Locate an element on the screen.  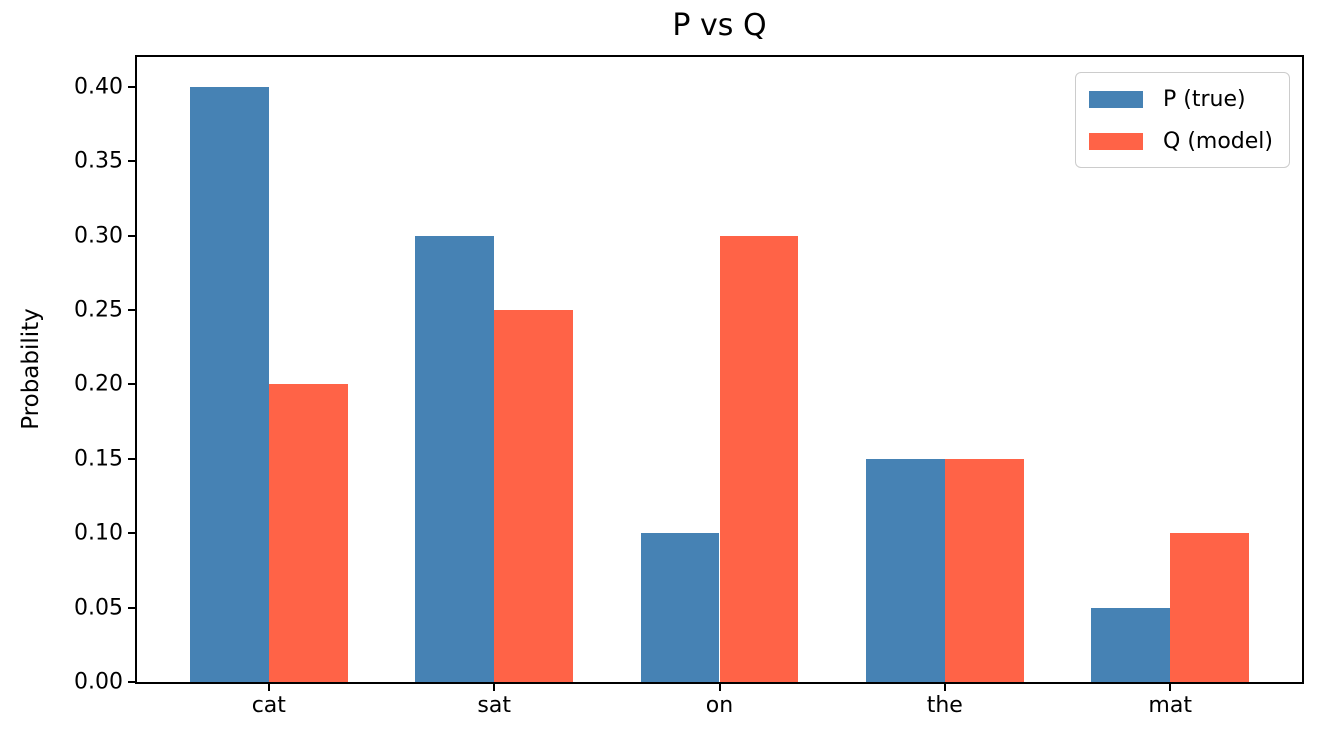
y-tick-label: 0.00 is located at coordinates (98, 682).